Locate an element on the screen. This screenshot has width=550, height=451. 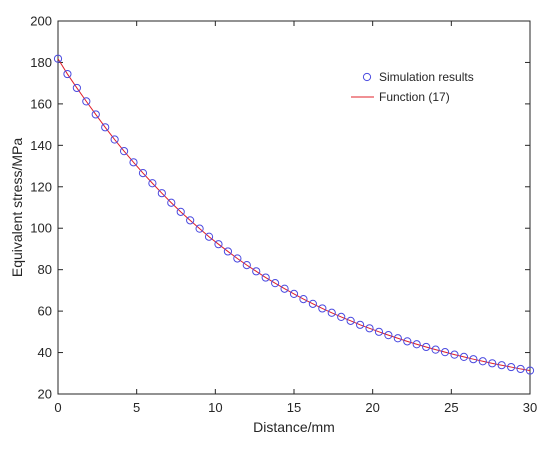
legend-label-simulation: Simulation results is located at coordinates (426, 77).